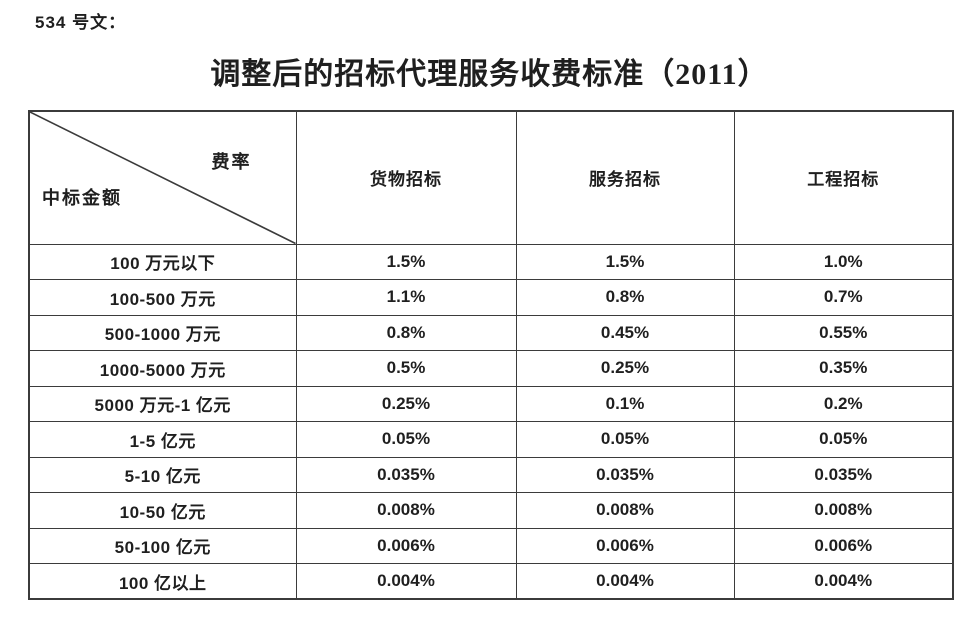  Describe the element at coordinates (406, 368) in the screenshot. I see `value-cell: 0.5%` at that location.